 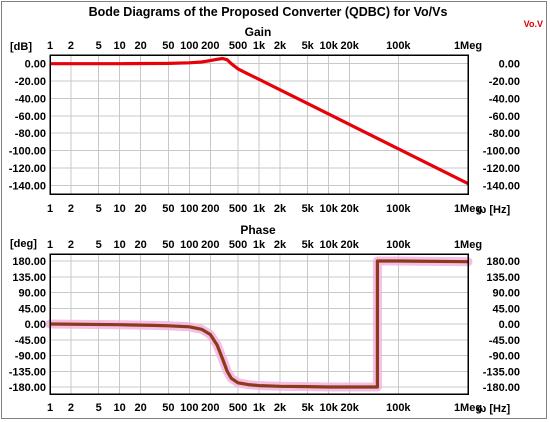 What do you see at coordinates (501, 372) in the screenshot?
I see `phase-y-tick-label-right: -135.00` at bounding box center [501, 372].